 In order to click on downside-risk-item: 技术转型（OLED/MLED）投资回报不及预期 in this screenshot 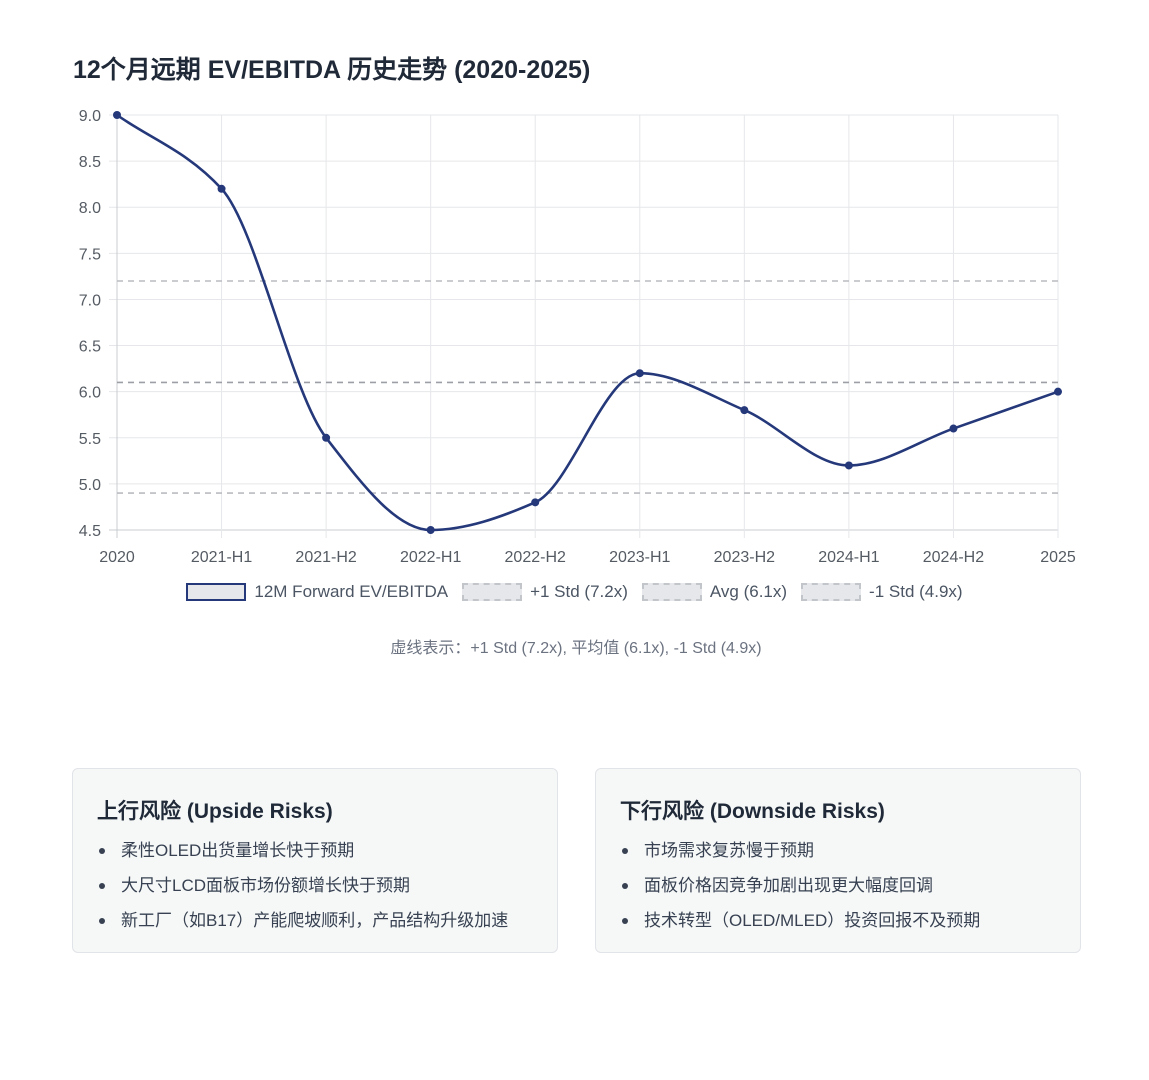, I will do `click(838, 920)`.